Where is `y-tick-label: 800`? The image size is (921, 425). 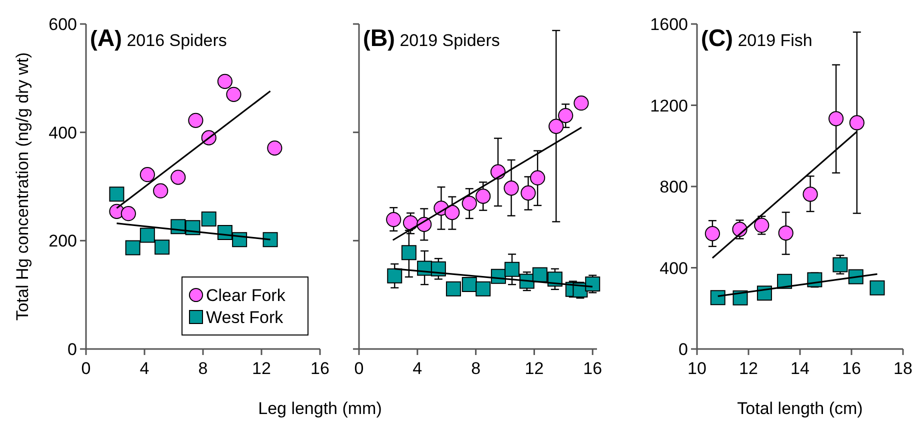 y-tick-label: 800 is located at coordinates (674, 187).